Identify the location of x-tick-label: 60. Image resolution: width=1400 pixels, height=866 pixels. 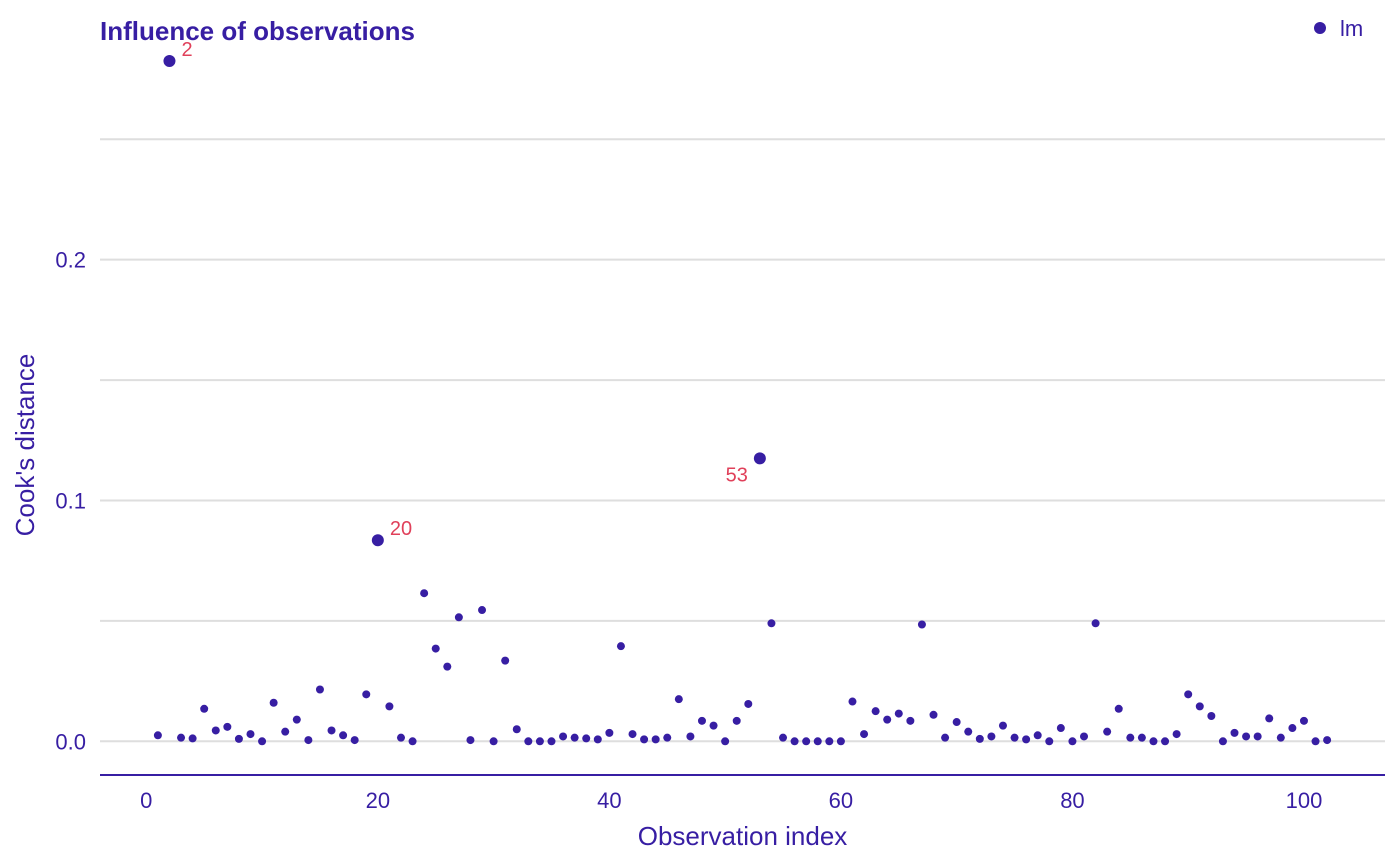
(841, 800).